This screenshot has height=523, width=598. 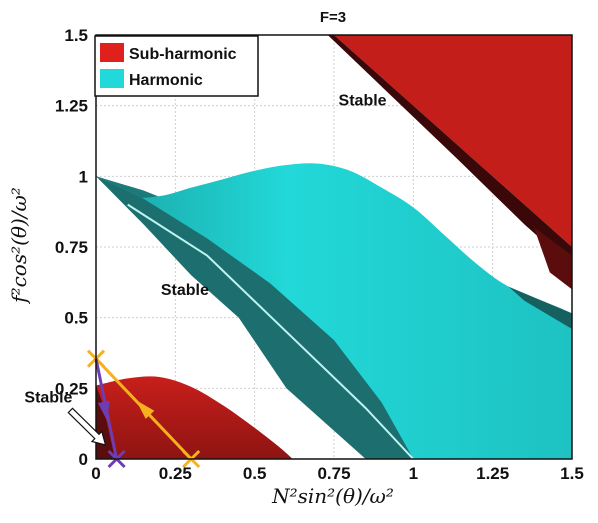 What do you see at coordinates (76, 318) in the screenshot?
I see `y-tick-label: 0.5` at bounding box center [76, 318].